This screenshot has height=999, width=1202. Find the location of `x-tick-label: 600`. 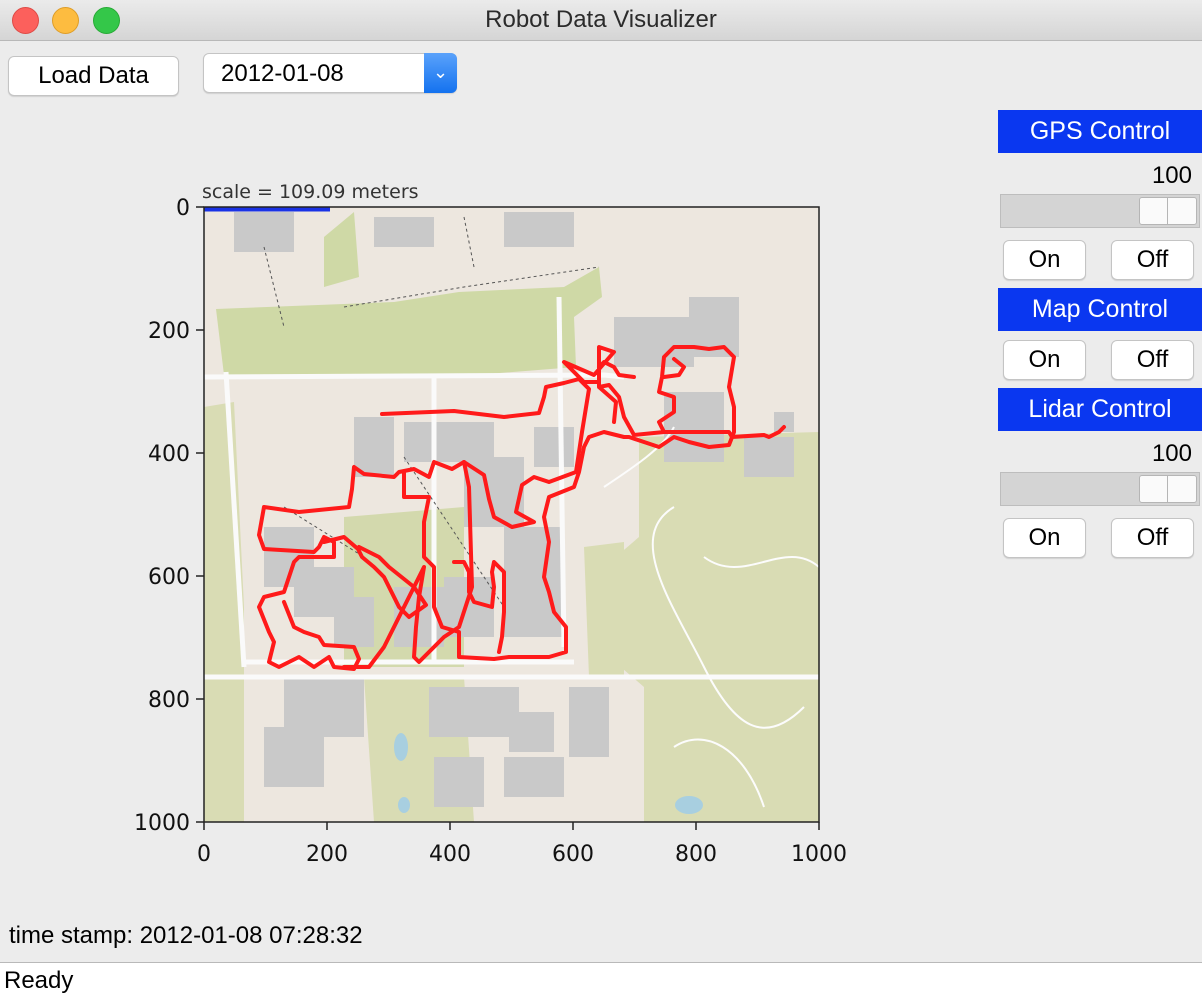

x-tick-label: 600 is located at coordinates (573, 854).